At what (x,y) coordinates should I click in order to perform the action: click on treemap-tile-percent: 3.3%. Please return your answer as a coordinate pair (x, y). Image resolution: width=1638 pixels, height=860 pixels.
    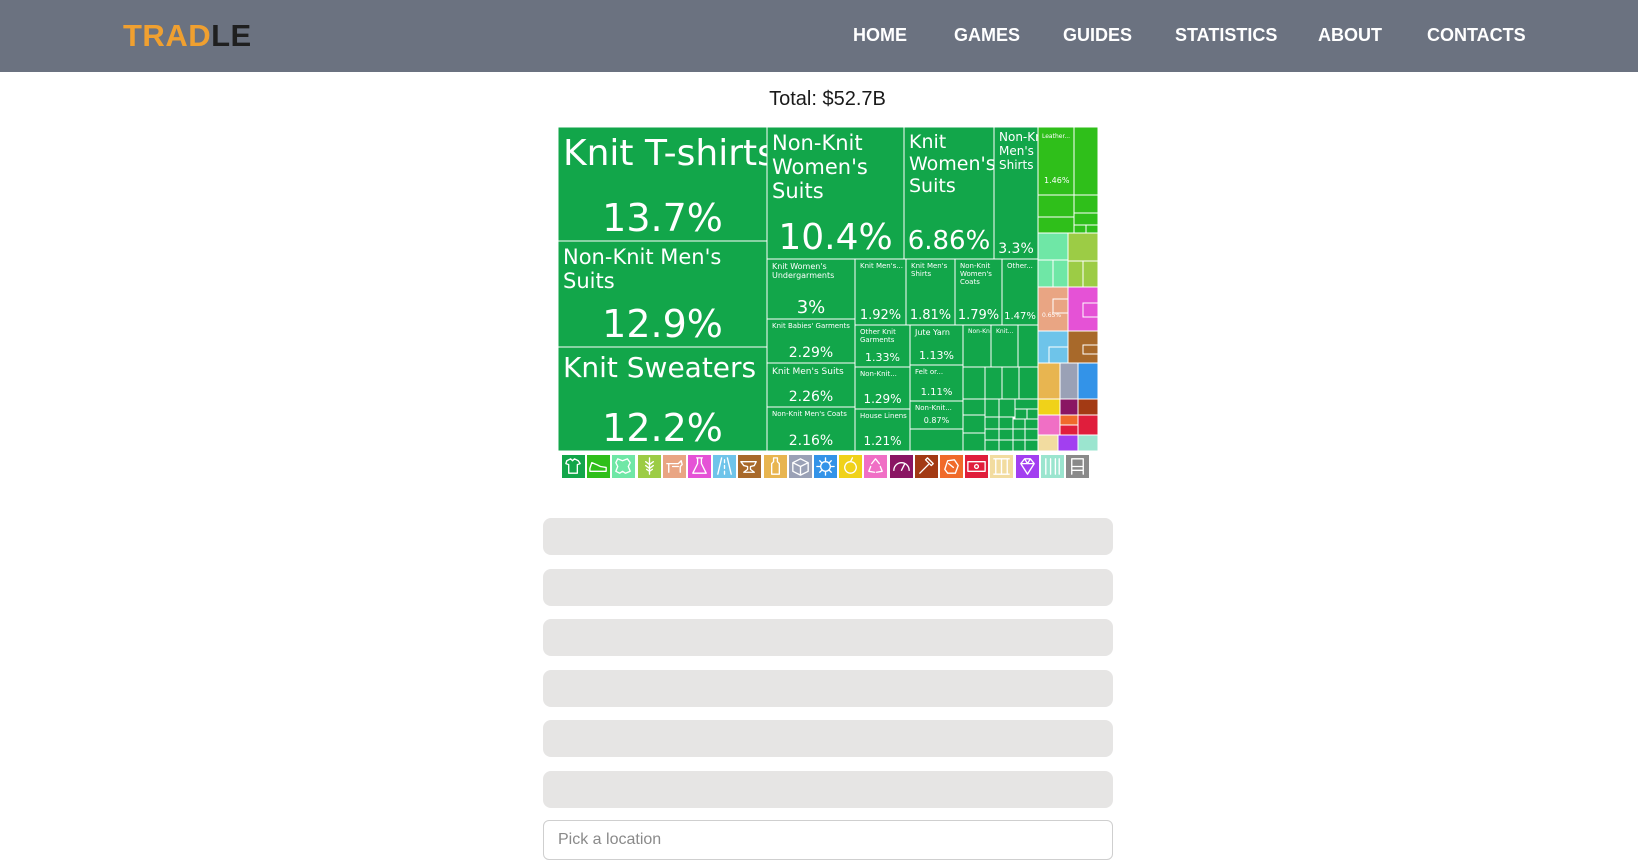
    Looking at the image, I should click on (1016, 249).